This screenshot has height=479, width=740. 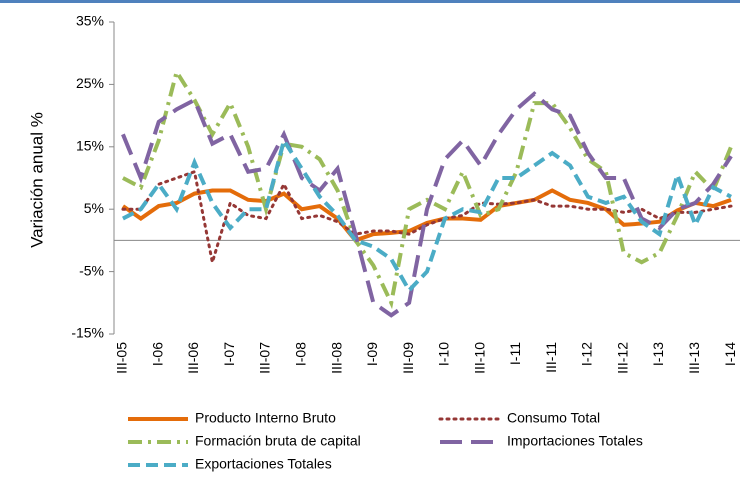 What do you see at coordinates (336, 358) in the screenshot?
I see `x-tick-label: III-08` at bounding box center [336, 358].